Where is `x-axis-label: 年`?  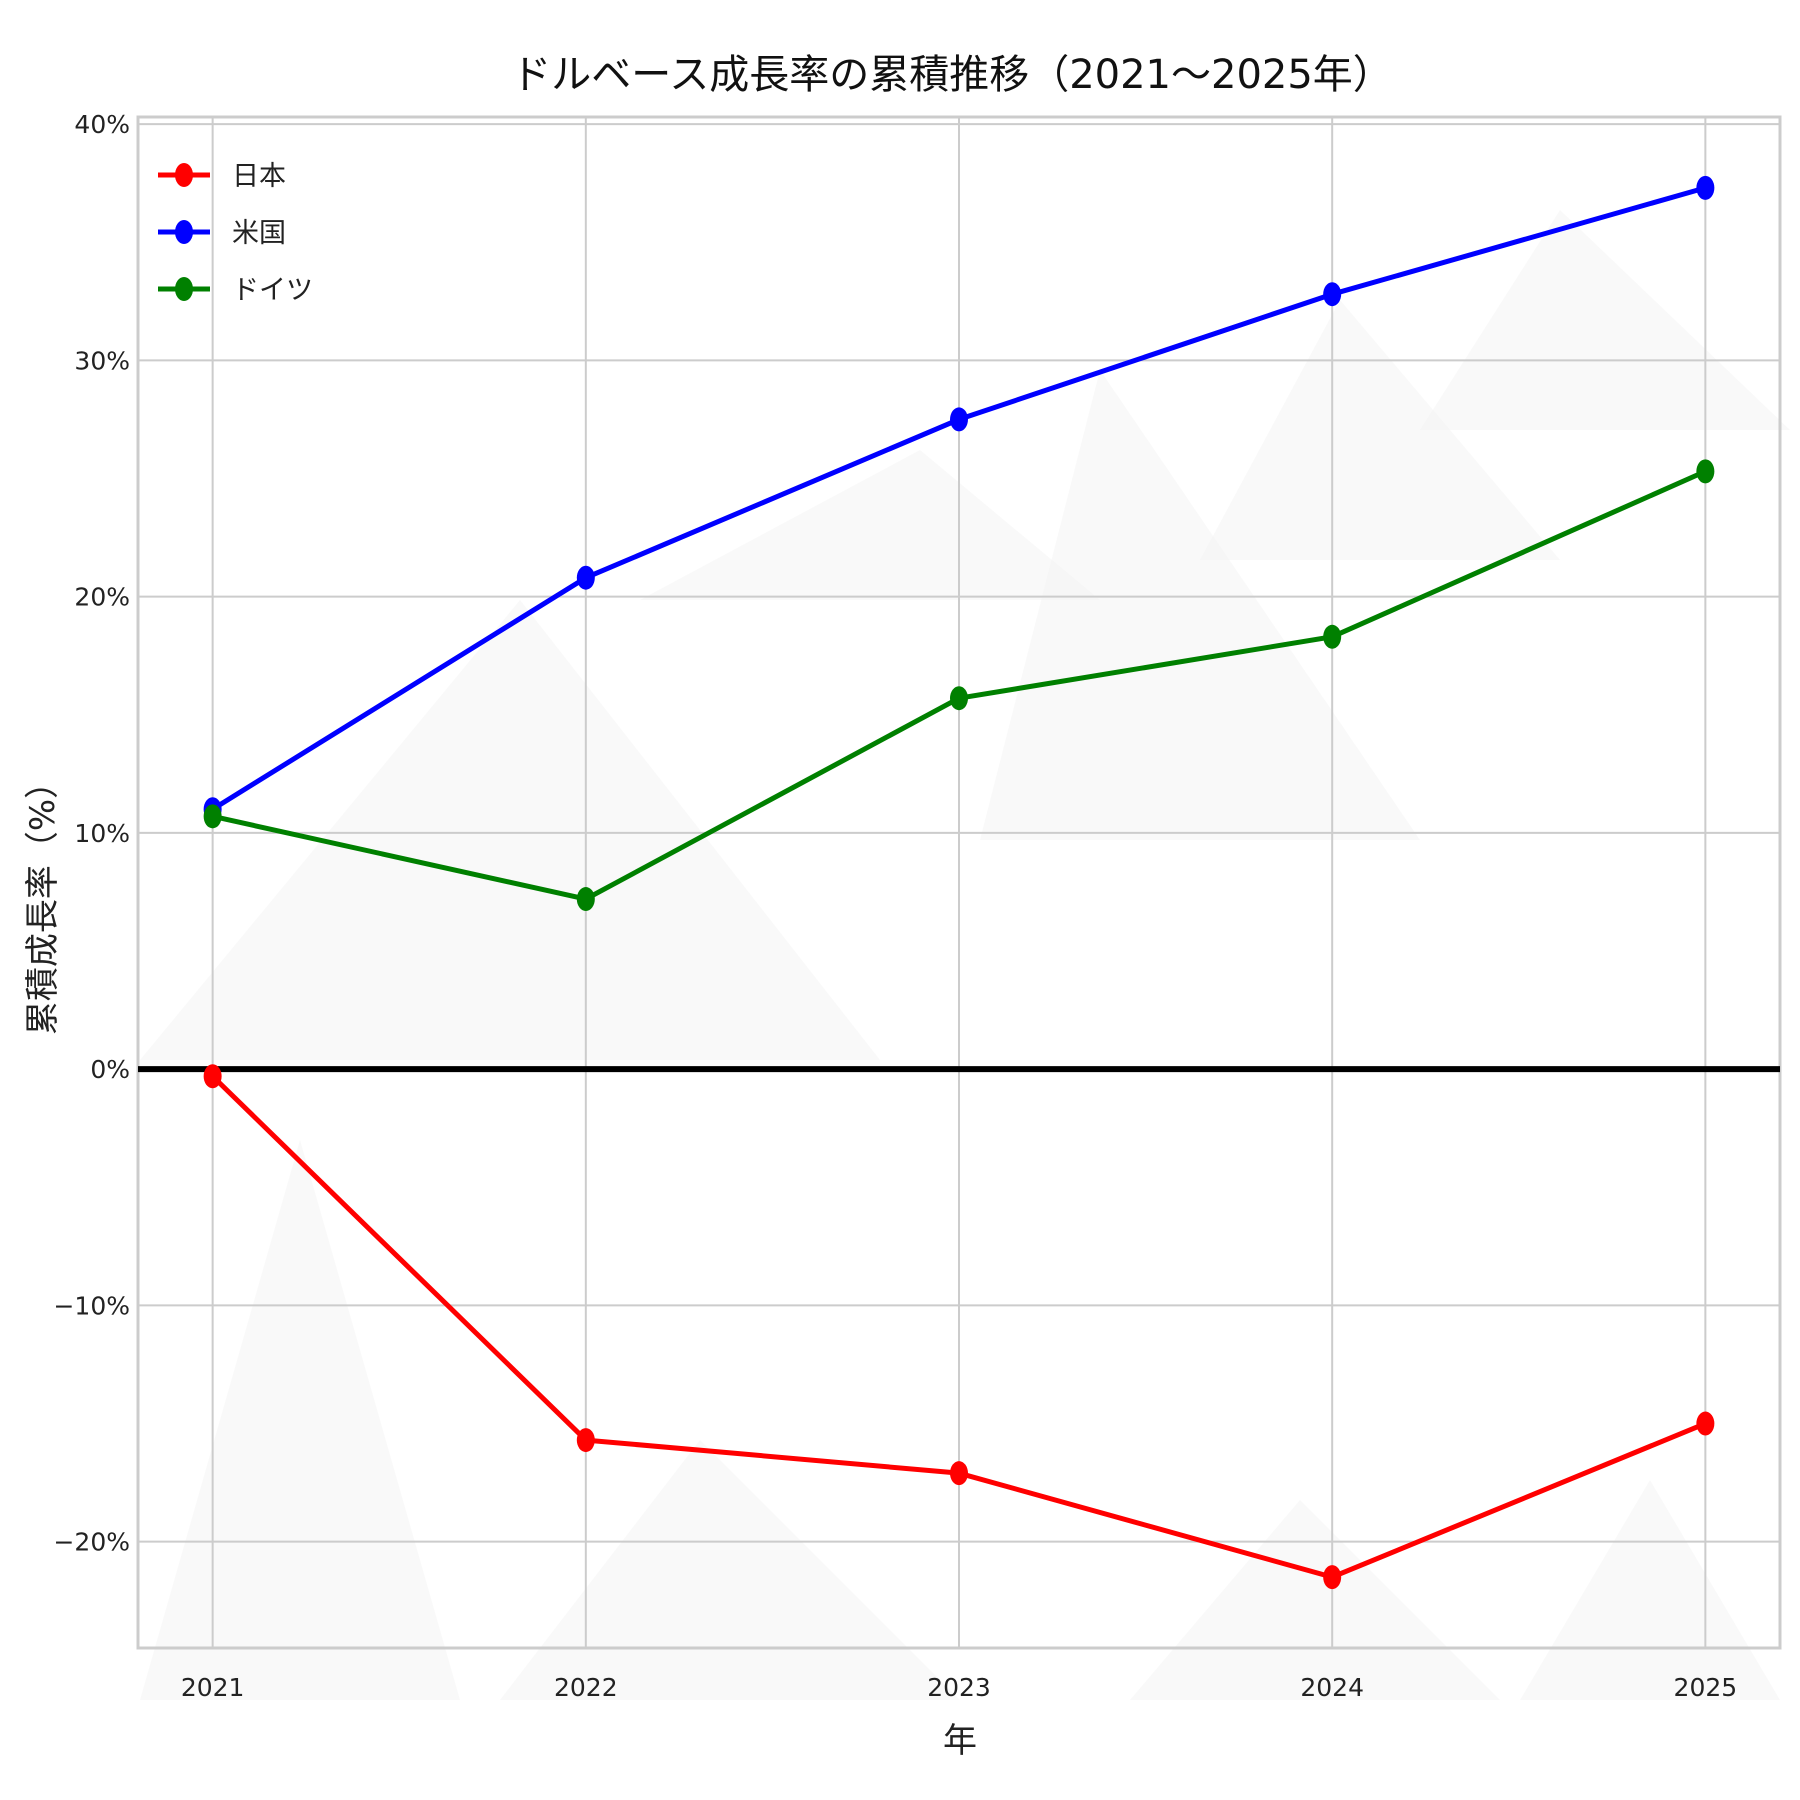 x-axis-label: 年 is located at coordinates (960, 1741).